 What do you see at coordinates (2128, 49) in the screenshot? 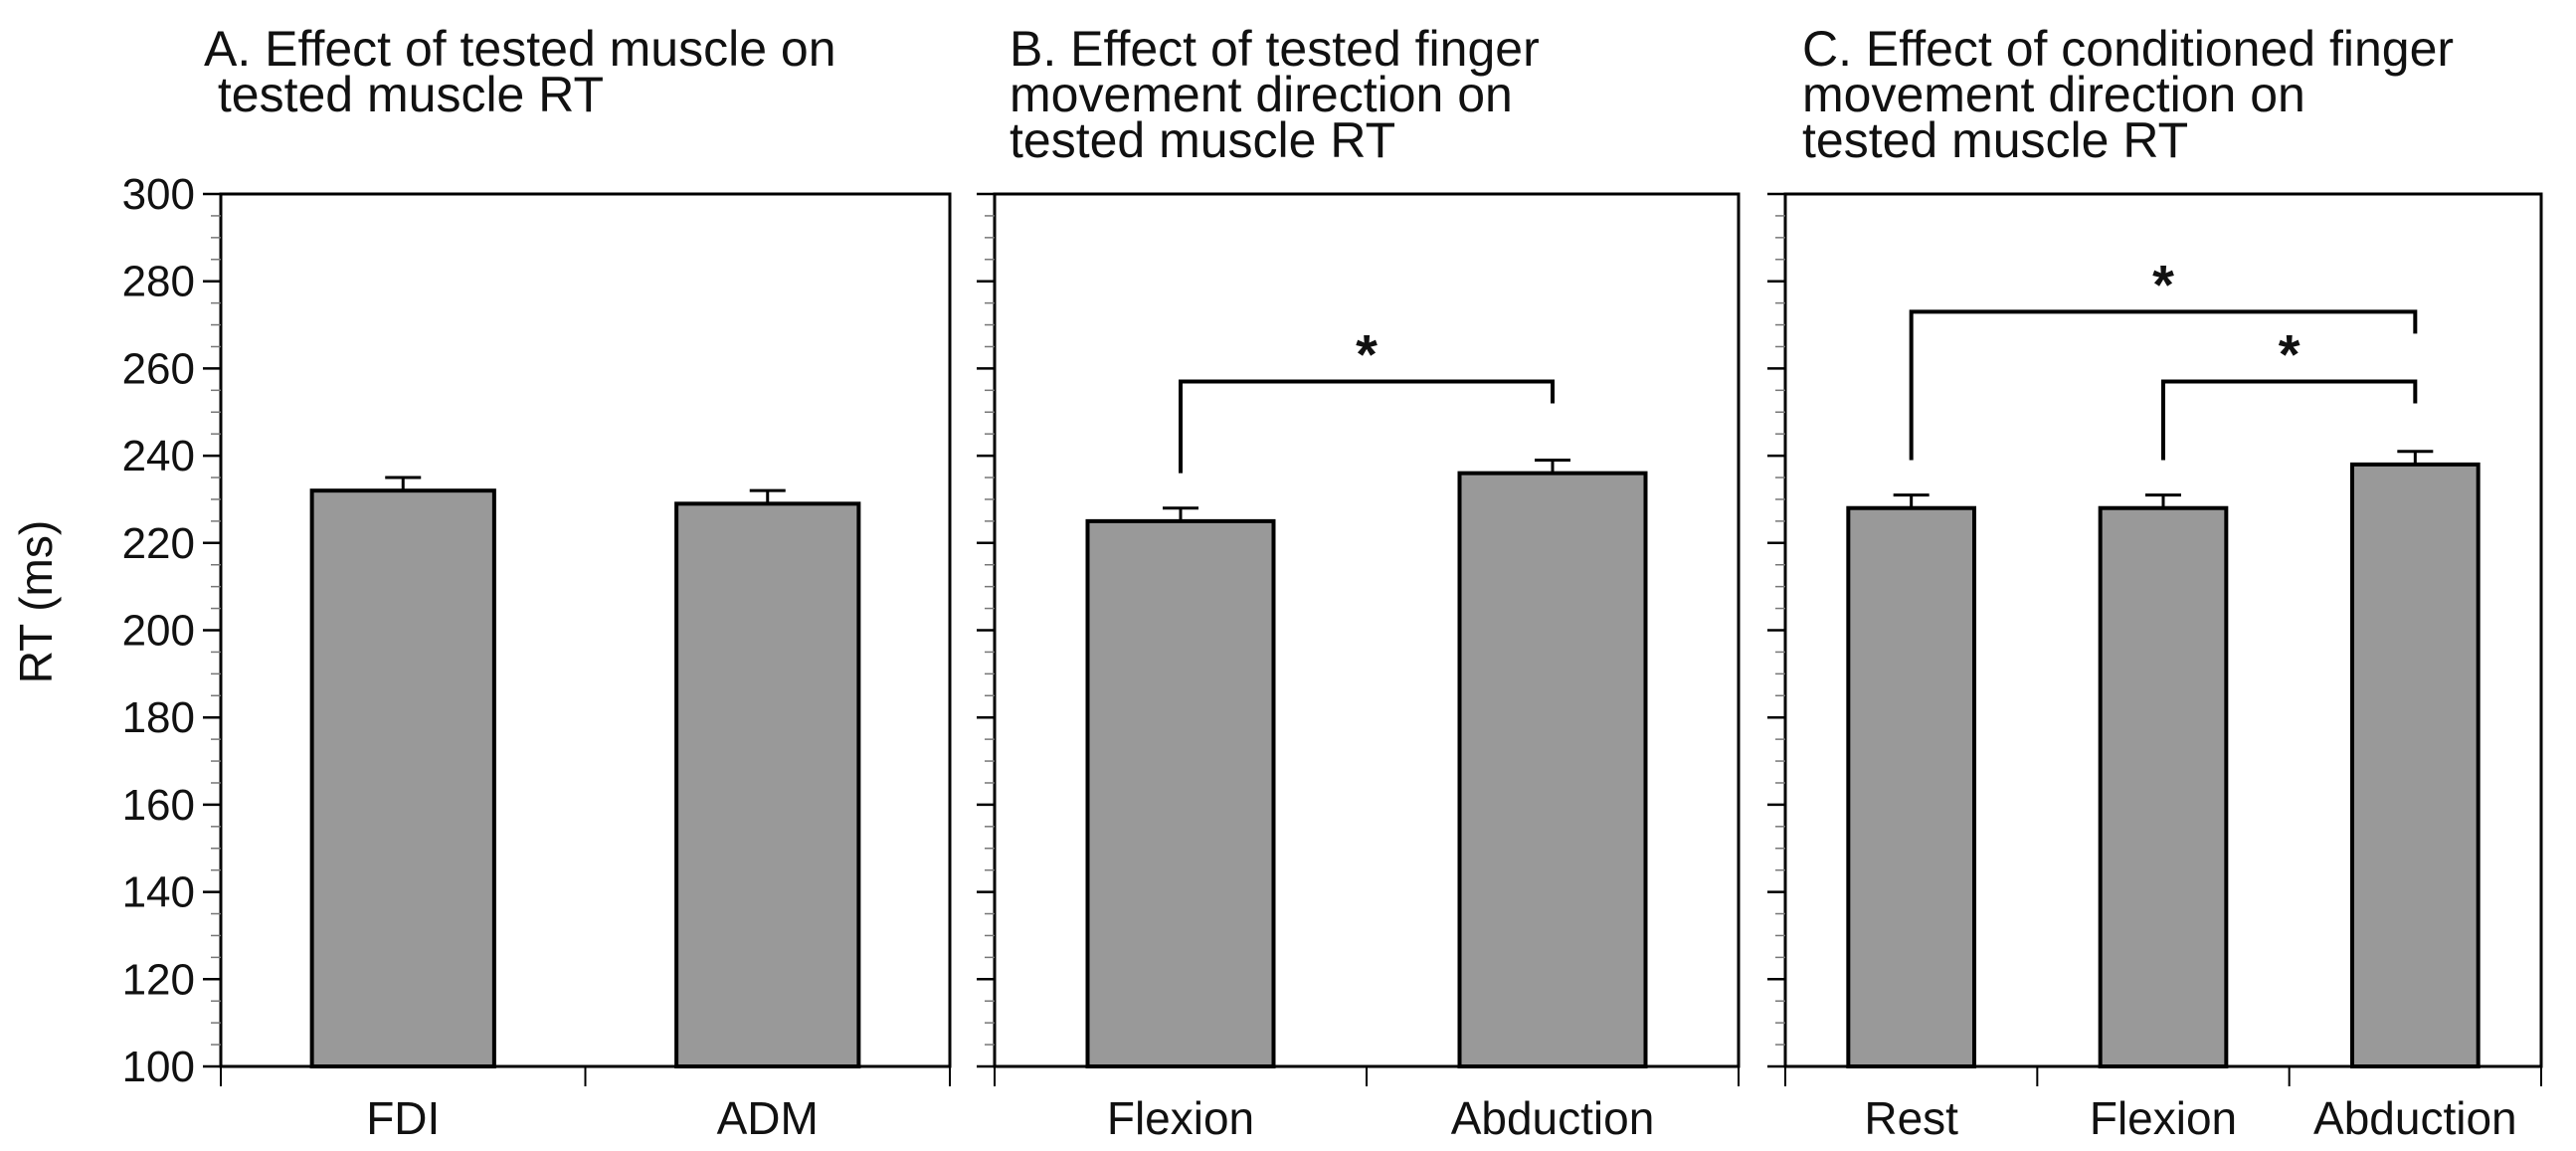
I see `panel-title-line: C. Effect of conditioned finger` at bounding box center [2128, 49].